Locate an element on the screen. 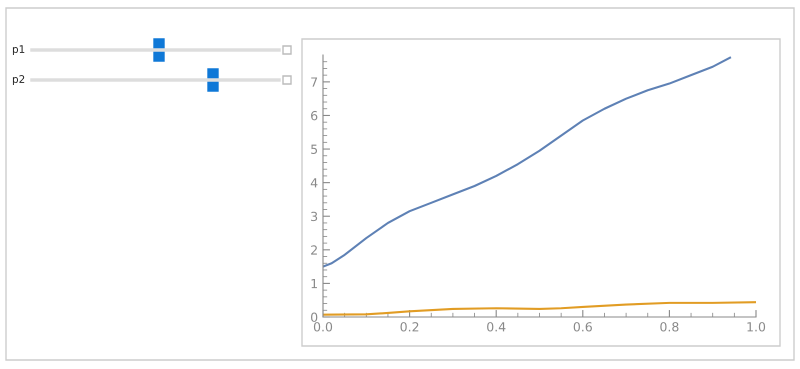 This screenshot has width=800, height=369. y-tick-label: 3 is located at coordinates (314, 217).